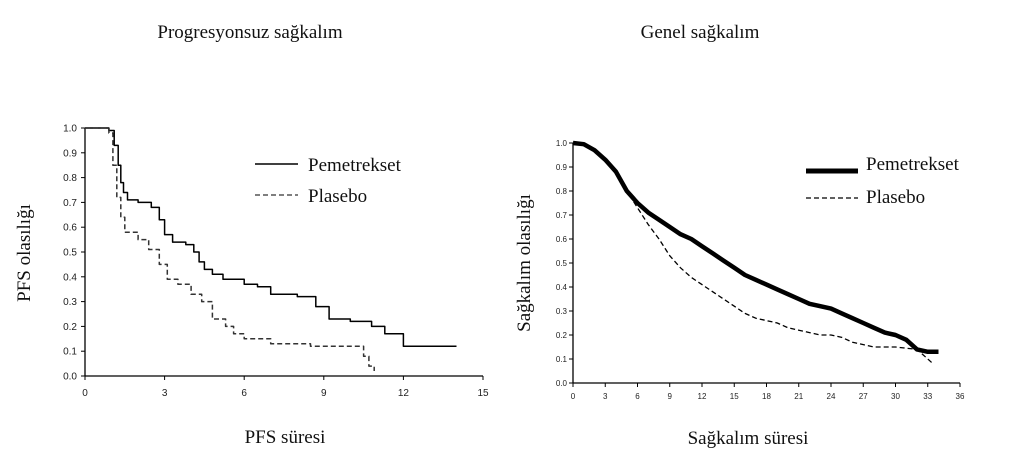  What do you see at coordinates (70, 327) in the screenshot?
I see `pfs-y-tick-label: 0.2` at bounding box center [70, 327].